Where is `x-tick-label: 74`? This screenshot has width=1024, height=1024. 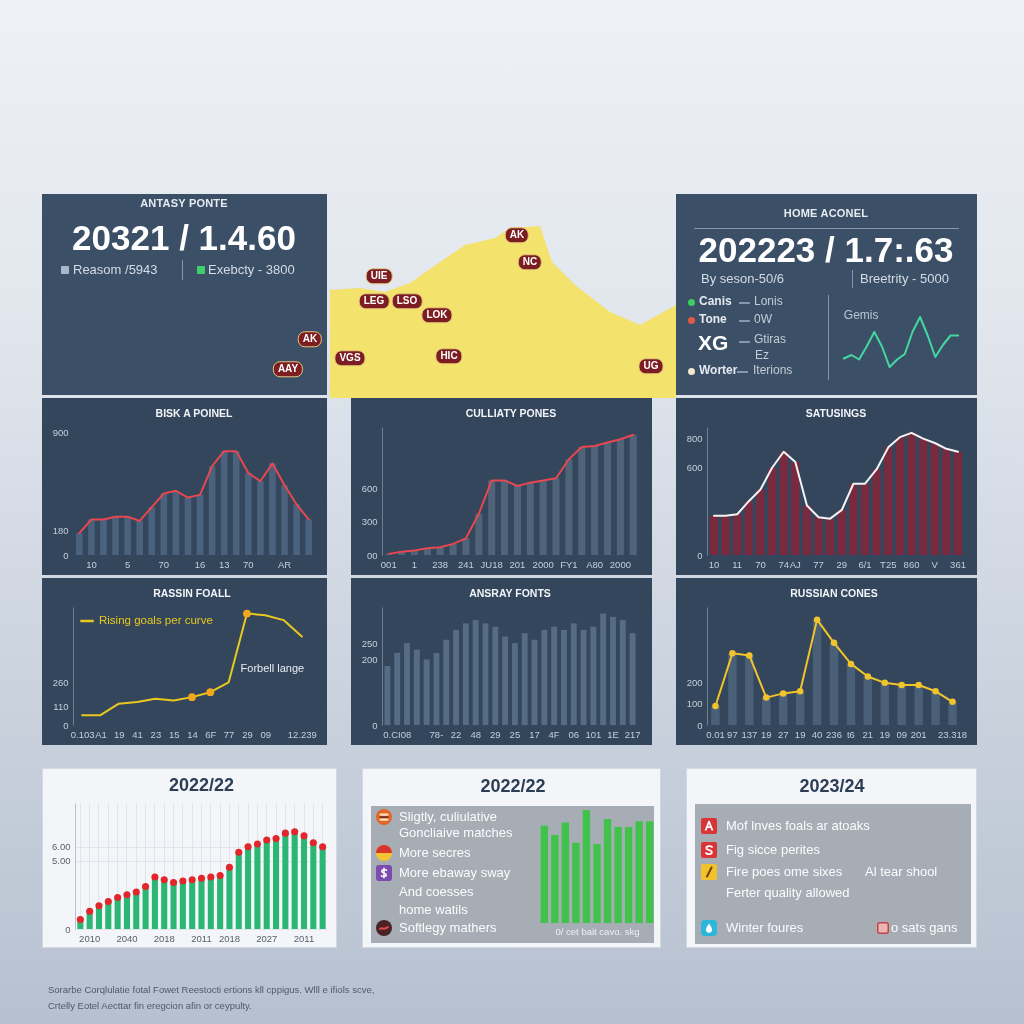 x-tick-label: 74 is located at coordinates (783, 564).